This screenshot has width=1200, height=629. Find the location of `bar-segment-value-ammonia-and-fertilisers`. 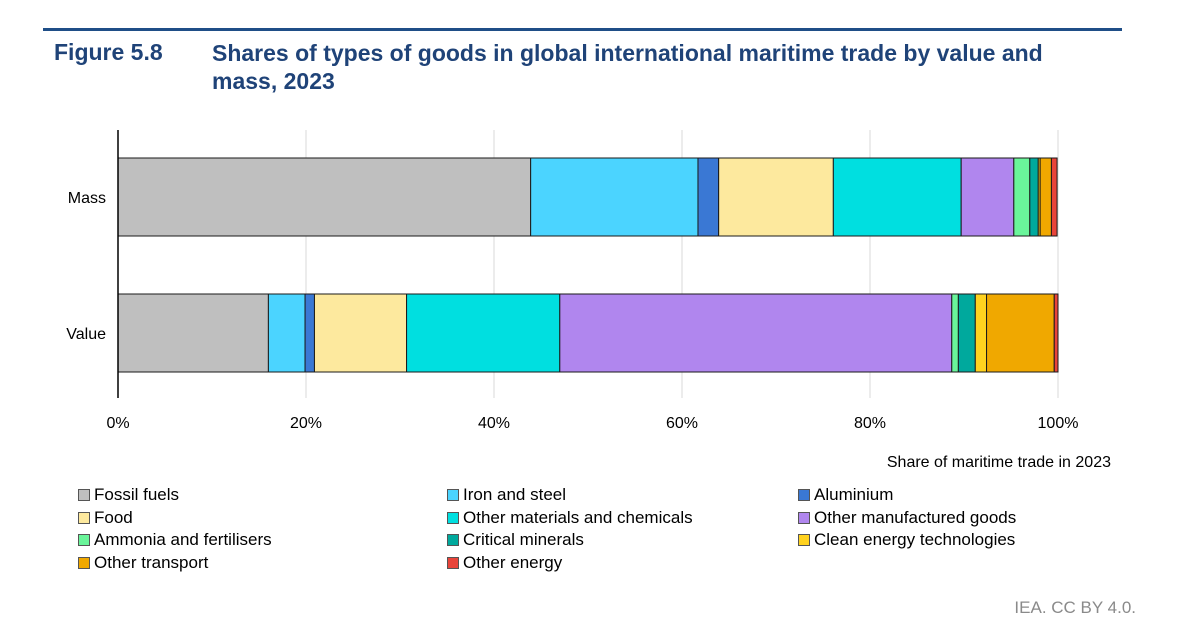

bar-segment-value-ammonia-and-fertilisers is located at coordinates (955, 333).